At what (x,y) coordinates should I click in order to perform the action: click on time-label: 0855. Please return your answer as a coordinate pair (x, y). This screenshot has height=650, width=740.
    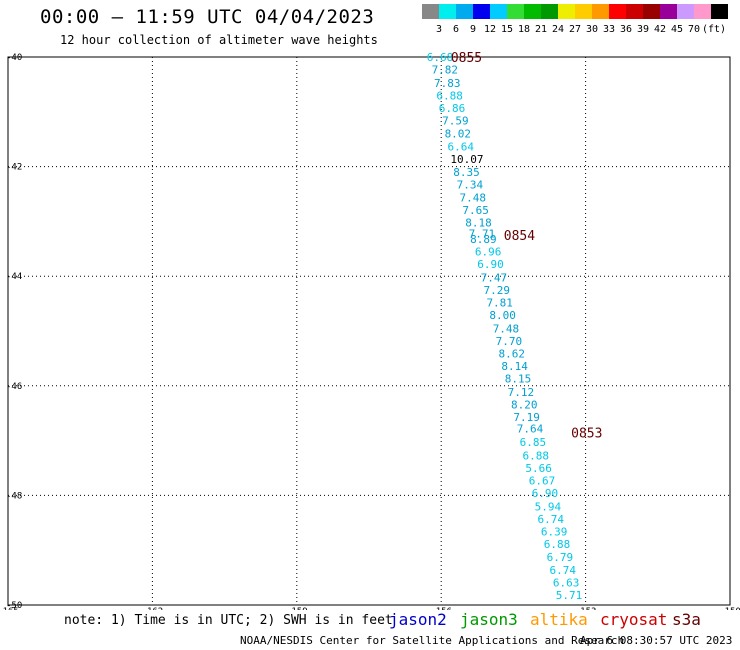
    Looking at the image, I should click on (466, 58).